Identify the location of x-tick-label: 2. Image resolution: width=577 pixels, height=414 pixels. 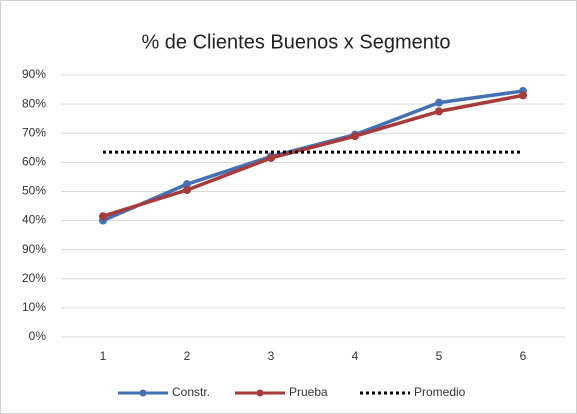
(187, 356).